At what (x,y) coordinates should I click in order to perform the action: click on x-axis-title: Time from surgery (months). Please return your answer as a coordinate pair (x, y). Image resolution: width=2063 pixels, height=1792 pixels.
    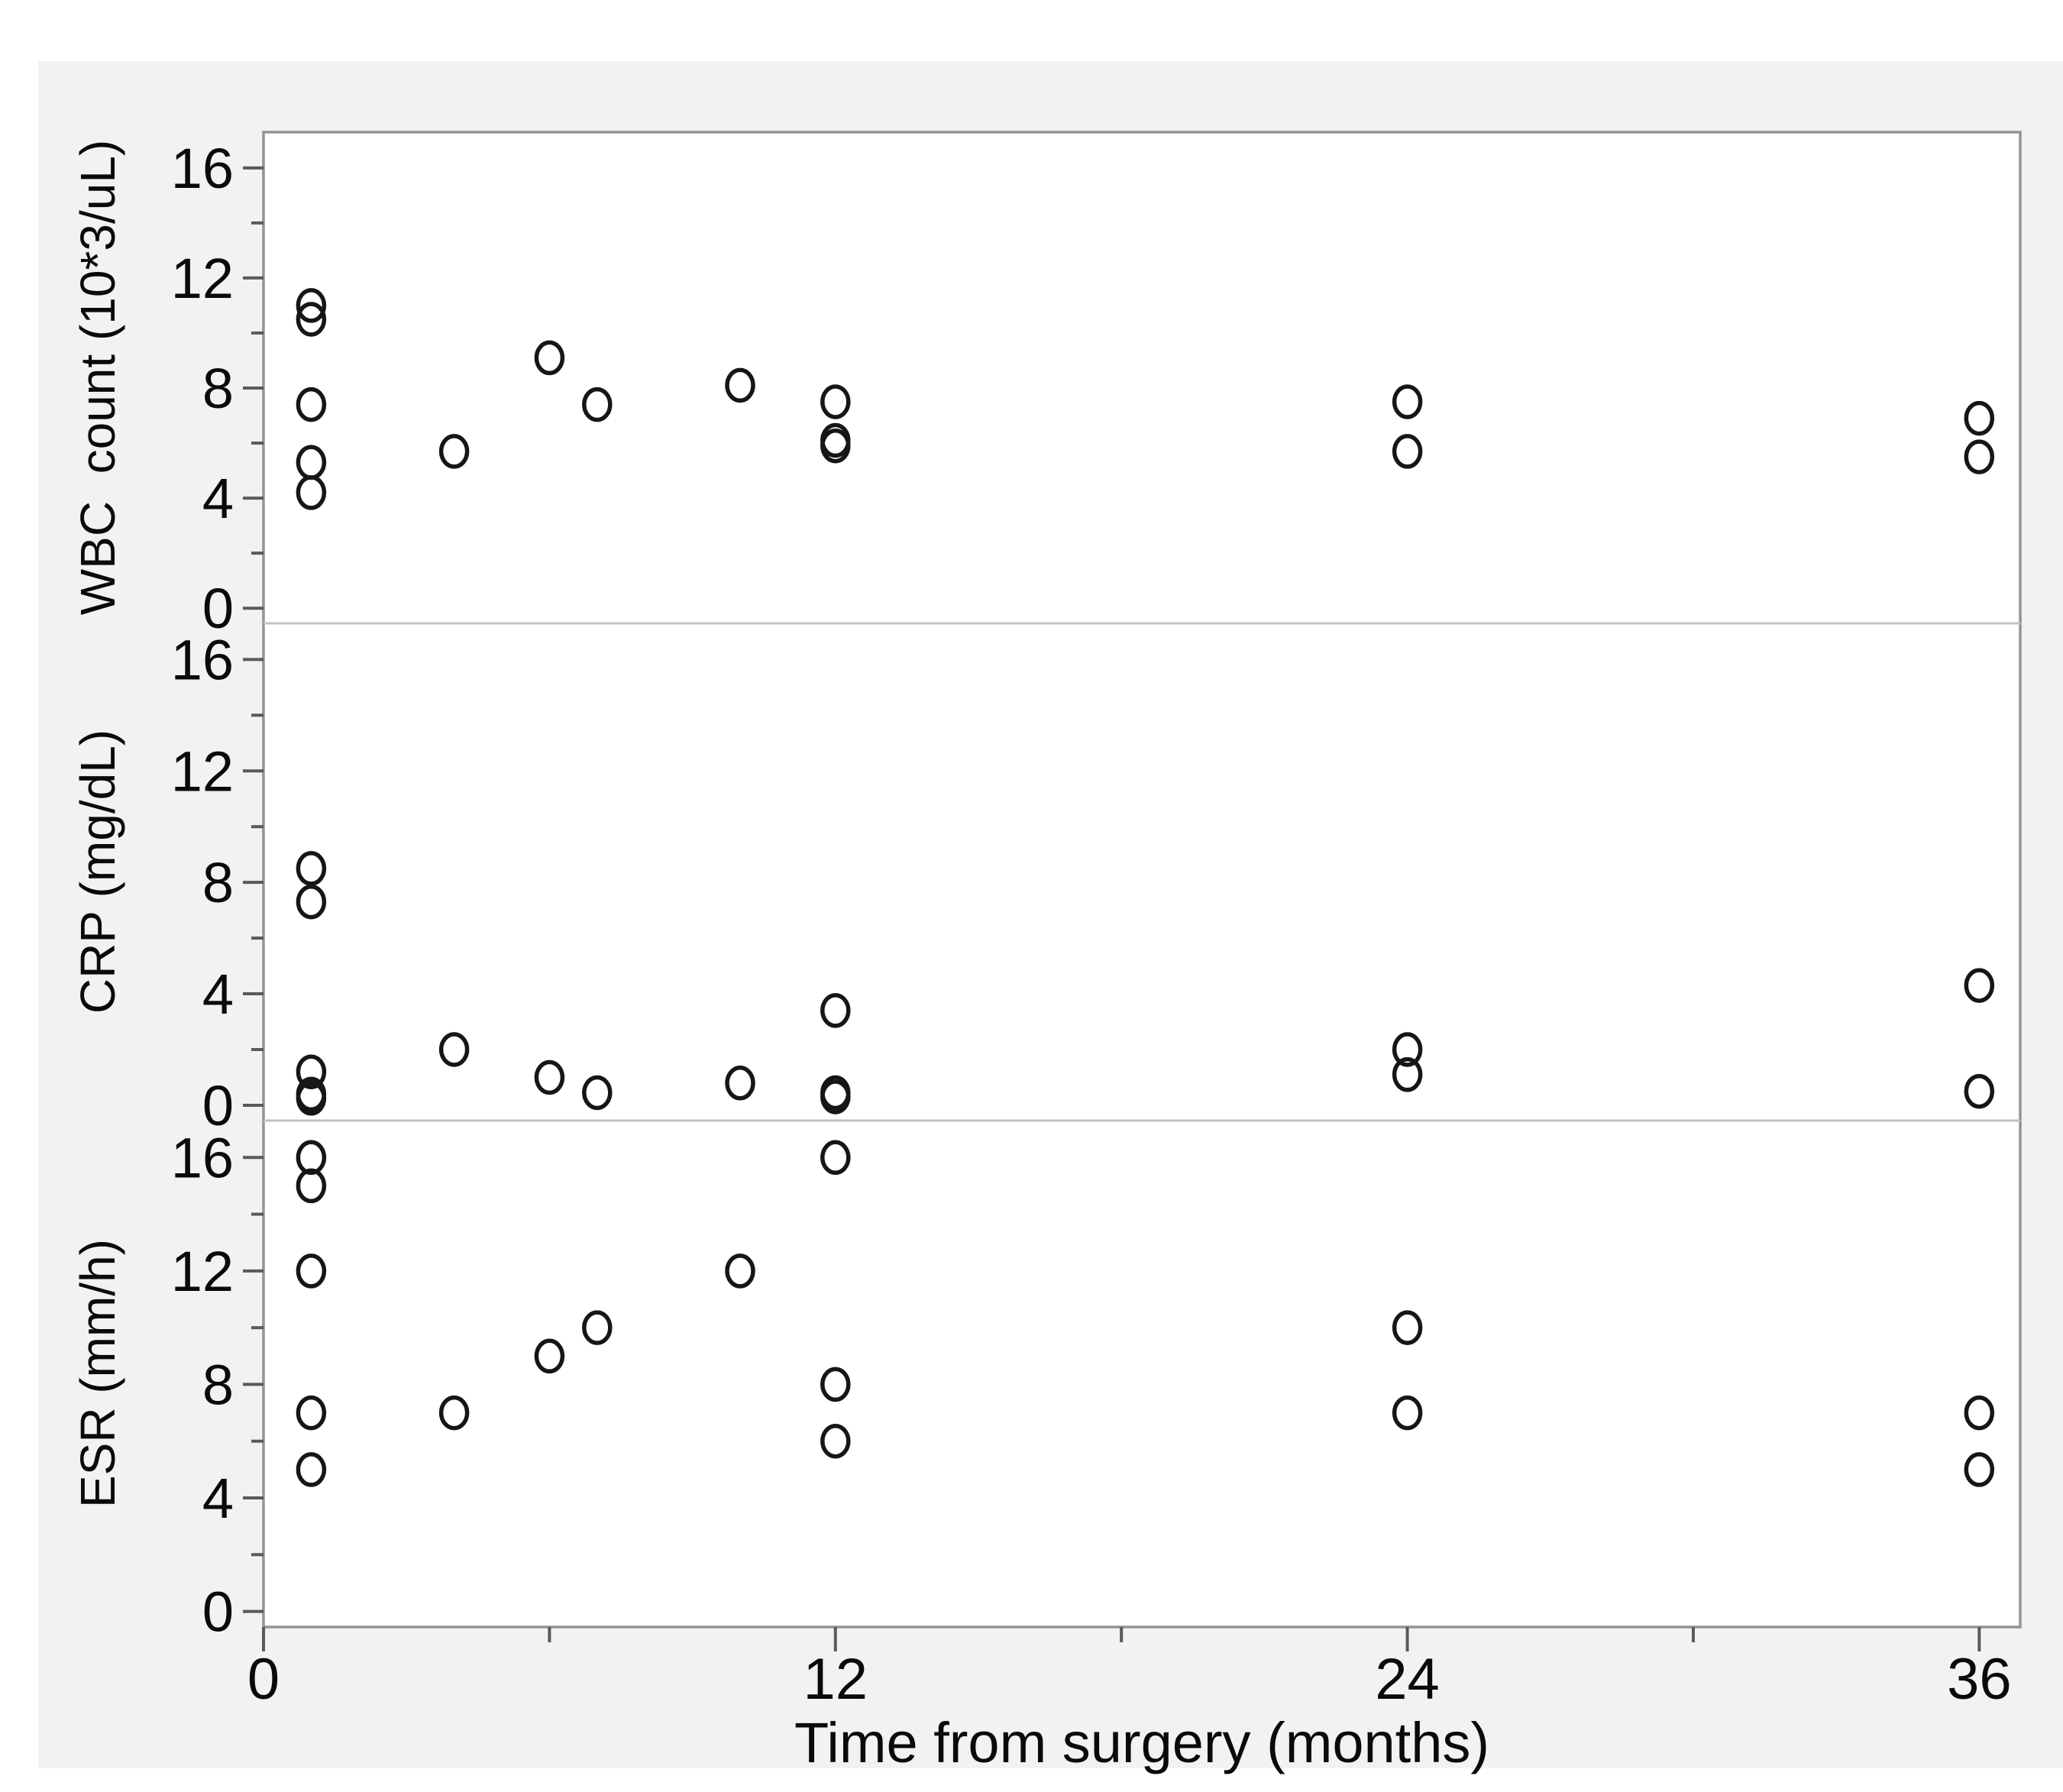
    Looking at the image, I should click on (1141, 1743).